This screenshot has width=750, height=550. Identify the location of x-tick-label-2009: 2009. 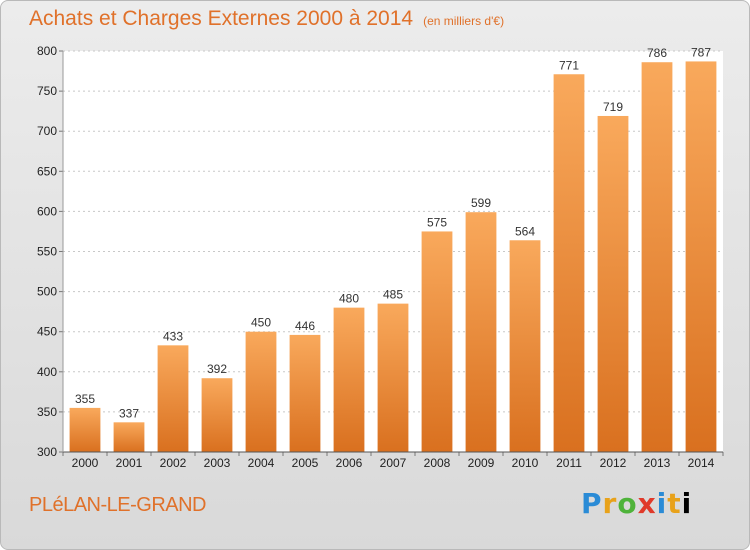
(481, 463).